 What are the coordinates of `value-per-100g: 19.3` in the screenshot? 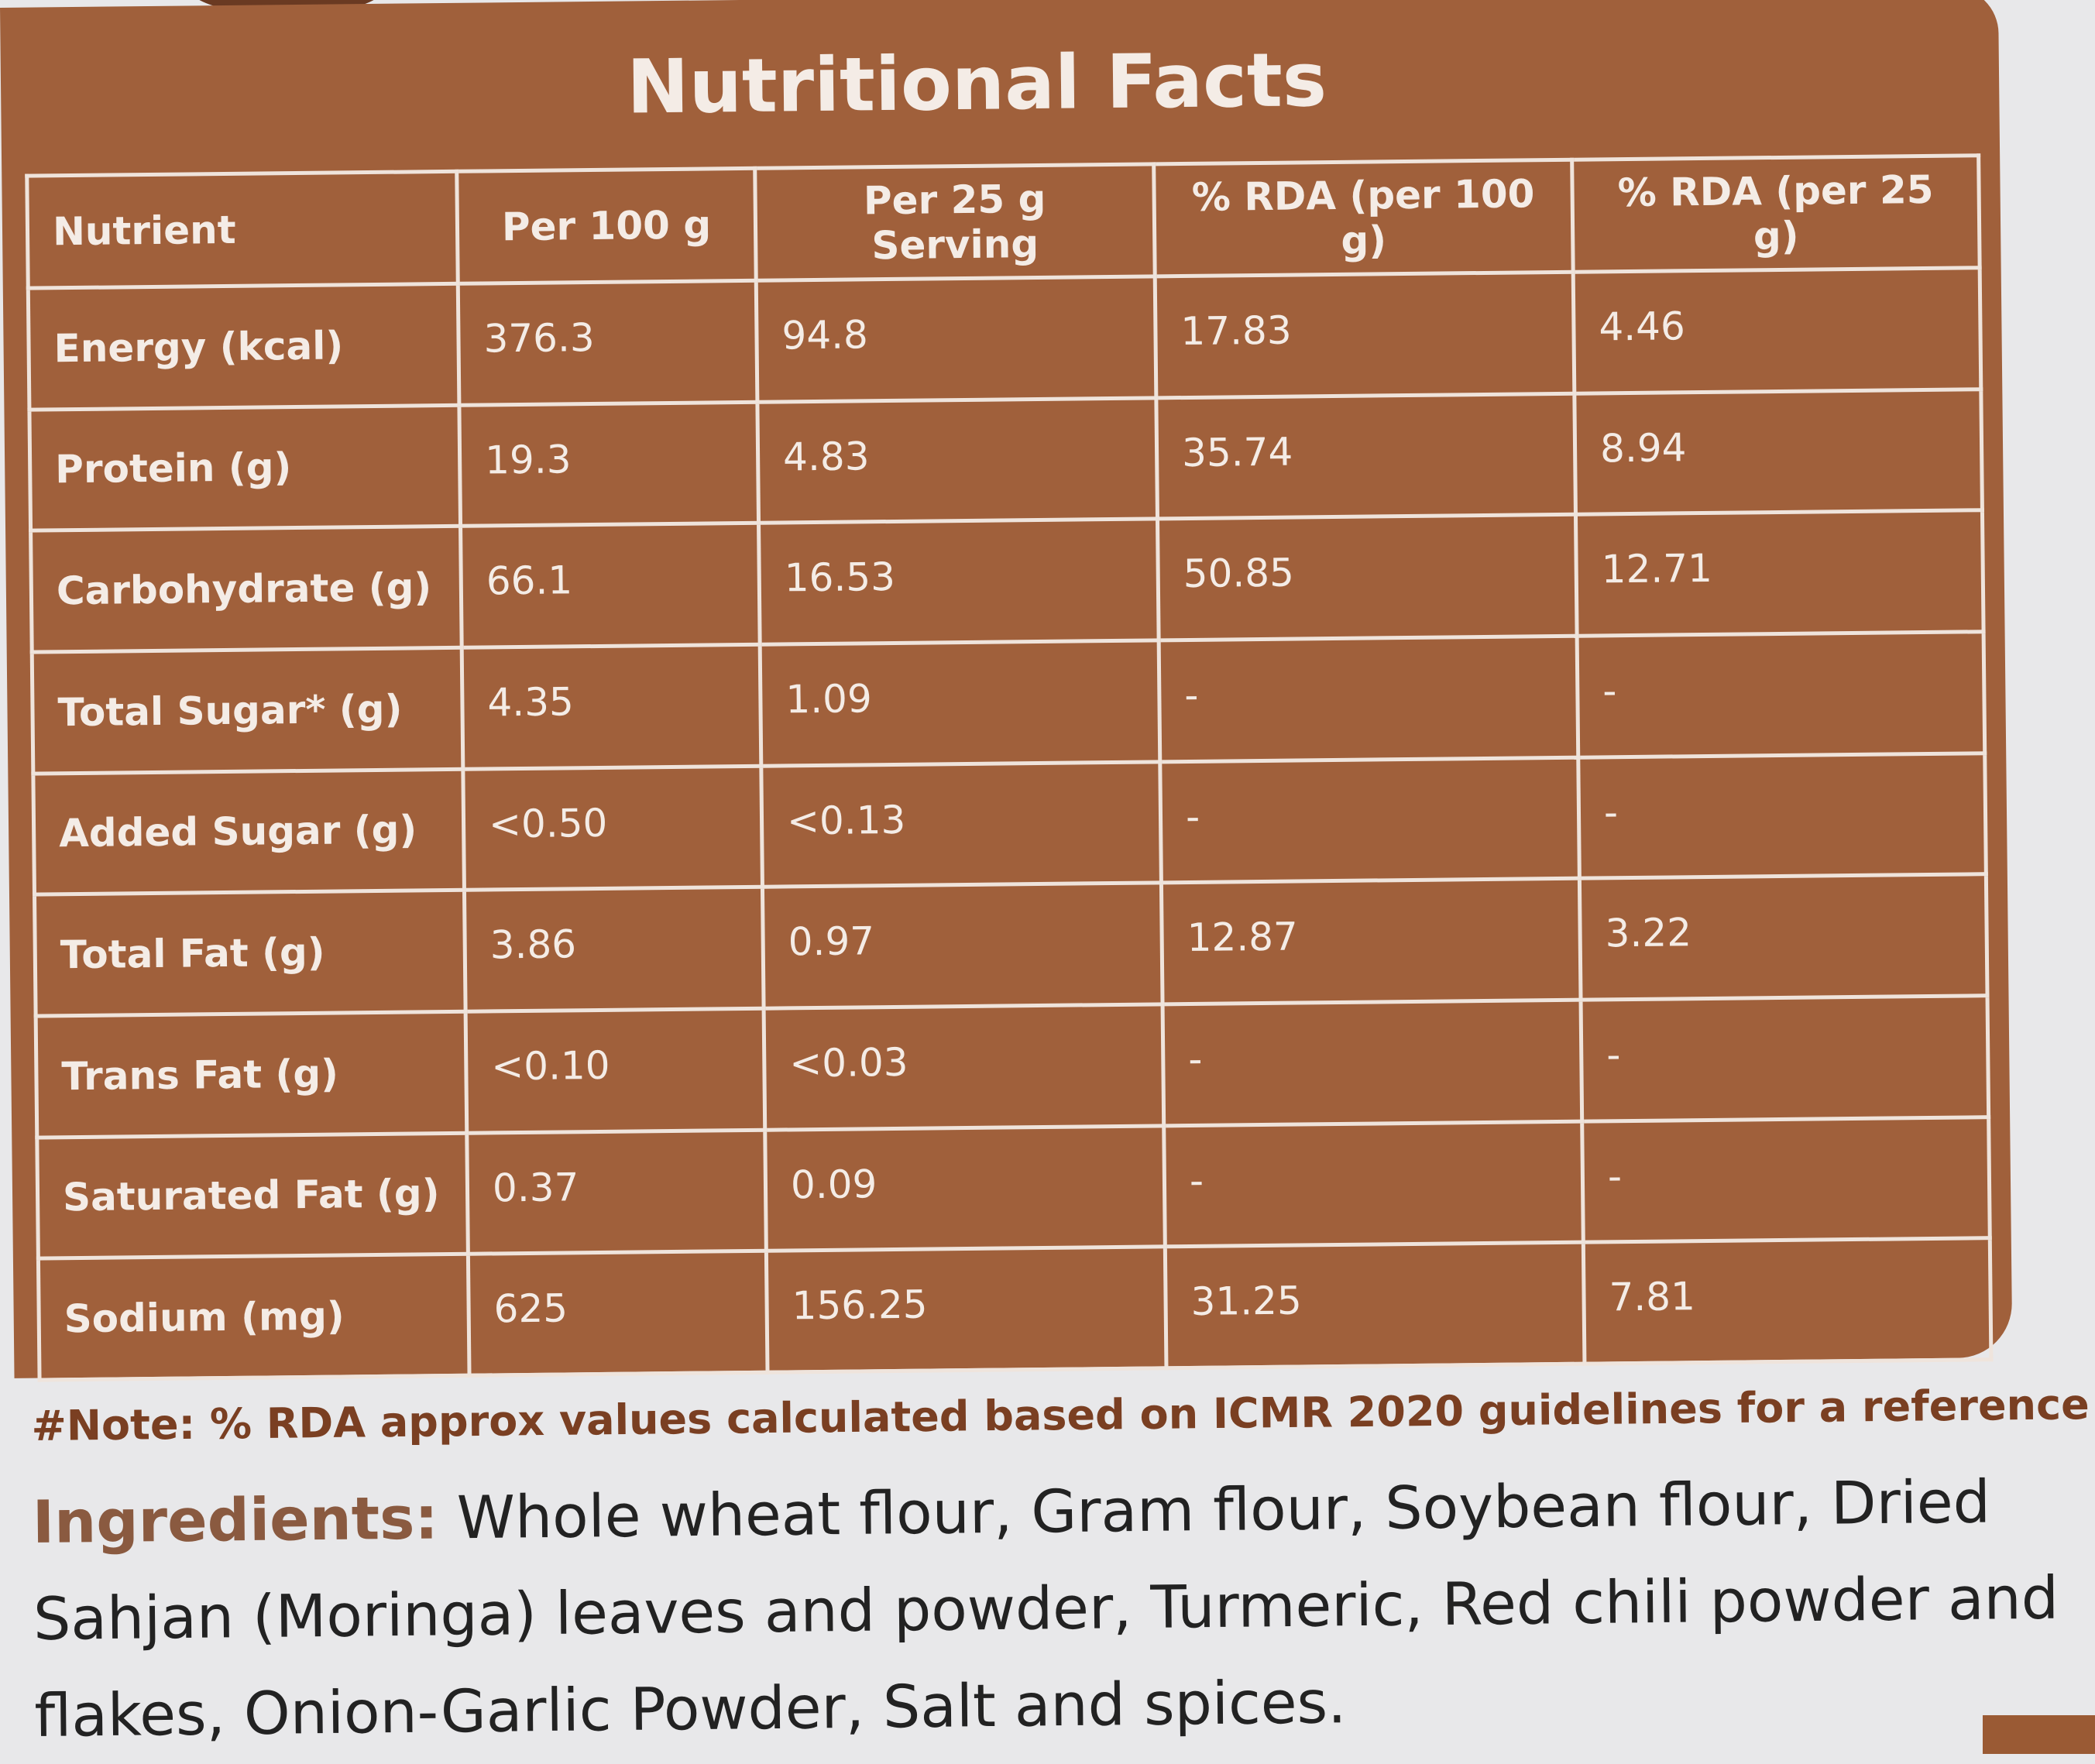 It's located at (609, 464).